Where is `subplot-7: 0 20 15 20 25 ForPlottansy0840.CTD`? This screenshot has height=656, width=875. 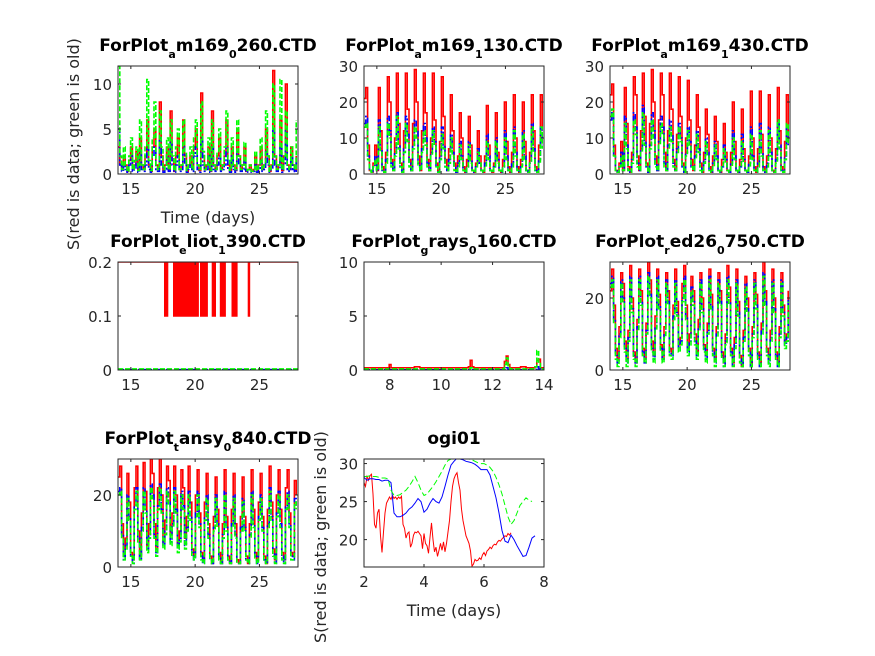
subplot-7: 0 20 15 20 25 ForPlottansy0840.CTD is located at coordinates (202, 510).